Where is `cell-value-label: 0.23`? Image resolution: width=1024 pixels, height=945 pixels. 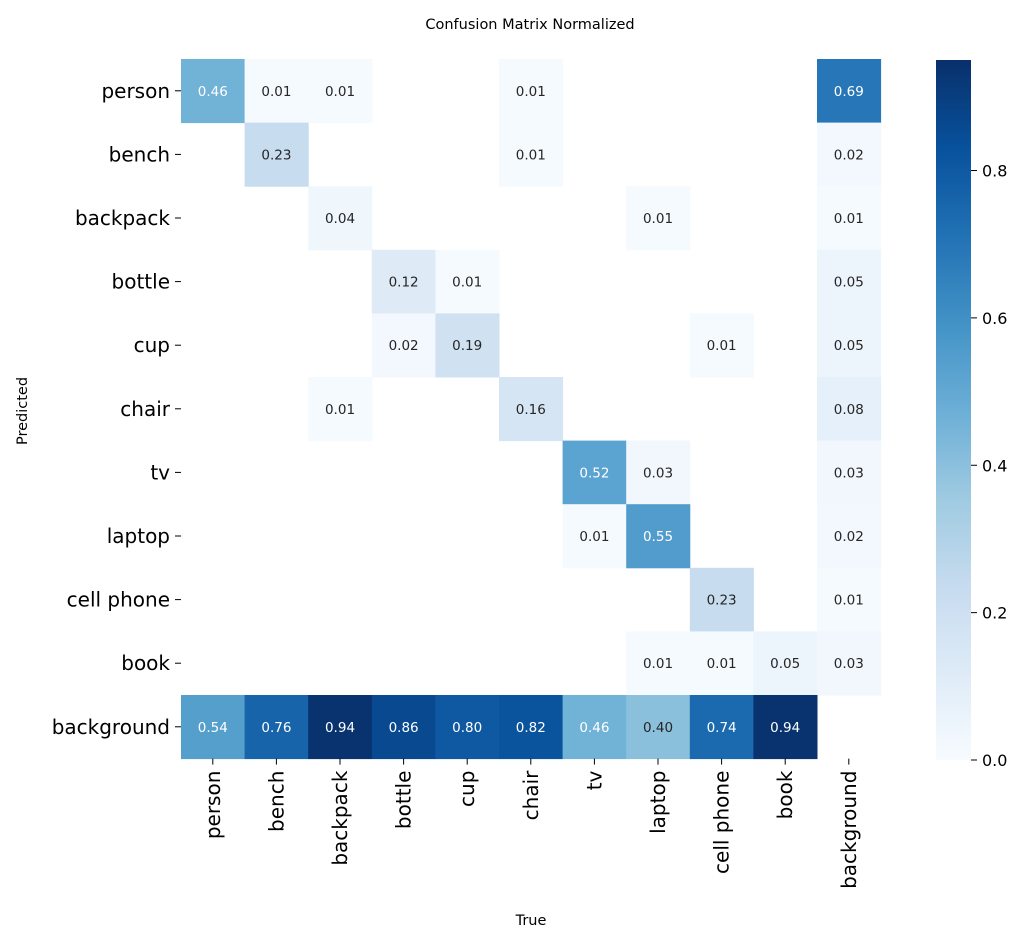
cell-value-label: 0.23 is located at coordinates (722, 601).